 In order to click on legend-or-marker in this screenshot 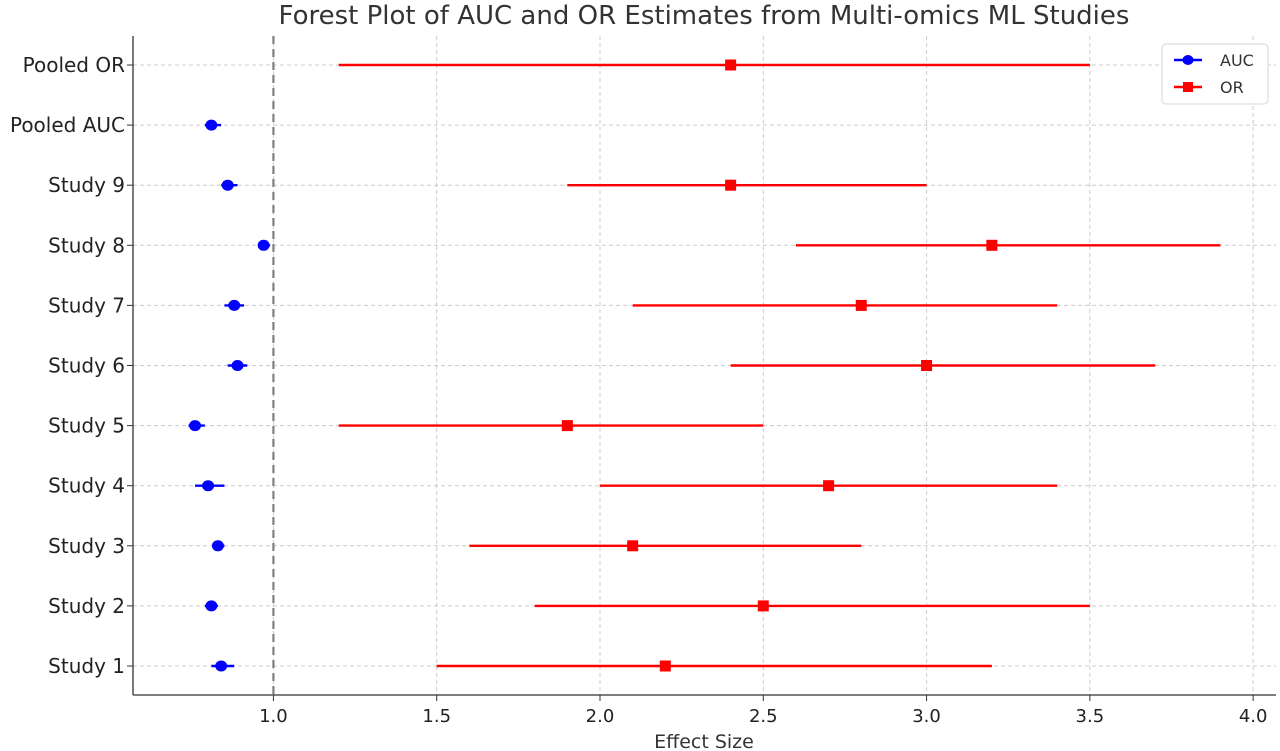, I will do `click(1188, 87)`.